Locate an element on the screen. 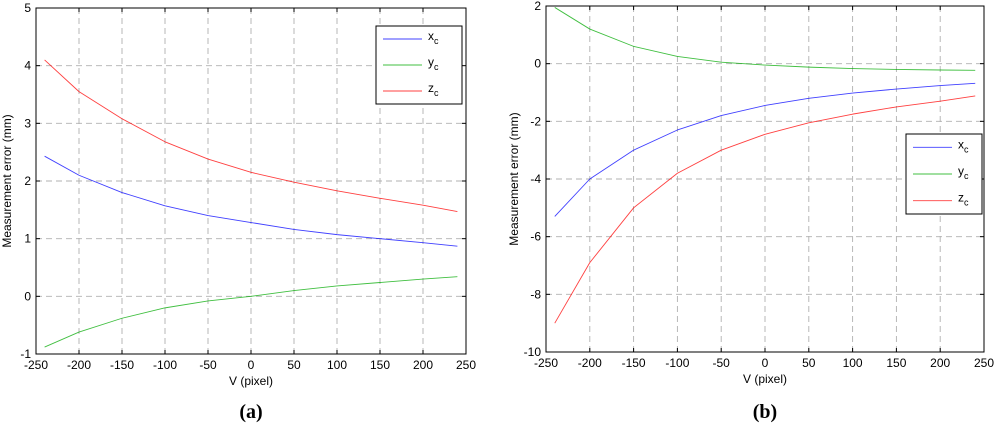 The image size is (1000, 428). y-tick-label: -4 is located at coordinates (535, 179).